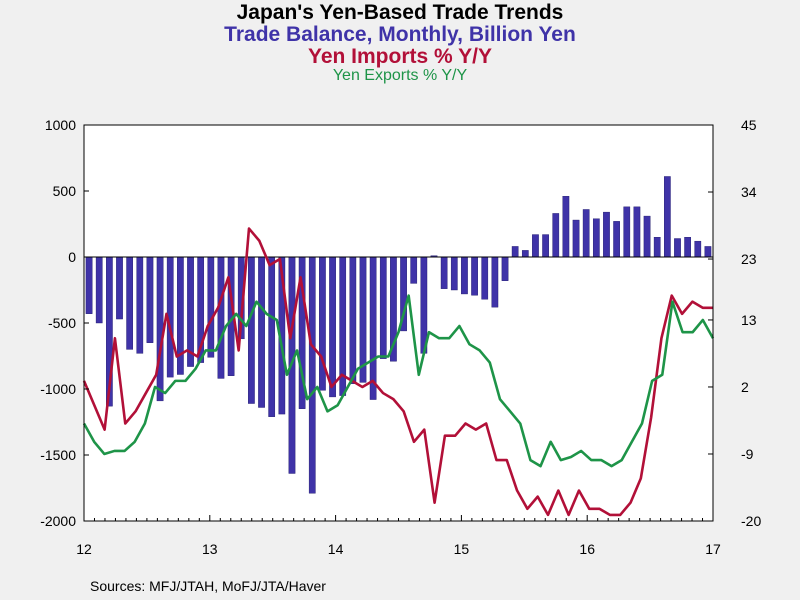  Describe the element at coordinates (749, 125) in the screenshot. I see `right-tick-label: 45` at that location.